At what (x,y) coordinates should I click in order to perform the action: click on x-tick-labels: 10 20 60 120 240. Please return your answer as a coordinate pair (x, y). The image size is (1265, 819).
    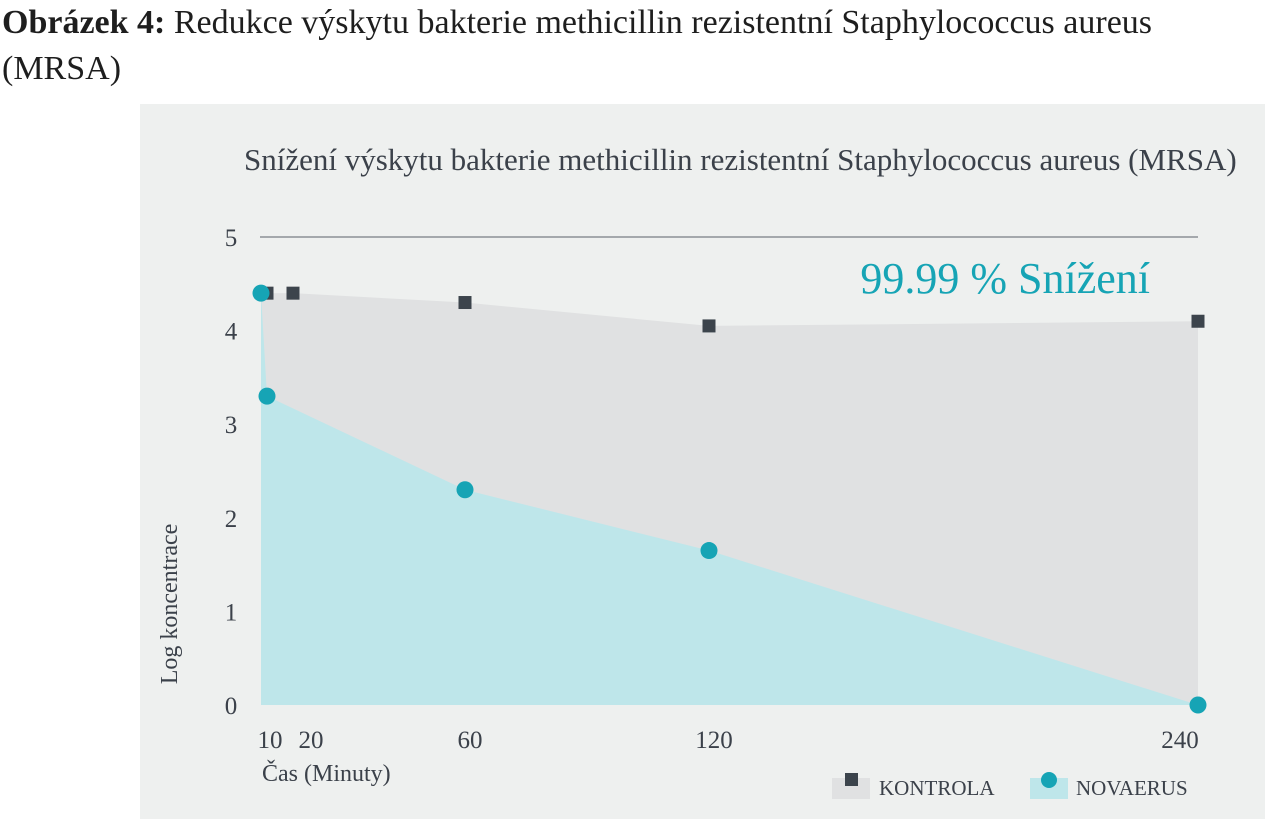
    Looking at the image, I should click on (728, 740).